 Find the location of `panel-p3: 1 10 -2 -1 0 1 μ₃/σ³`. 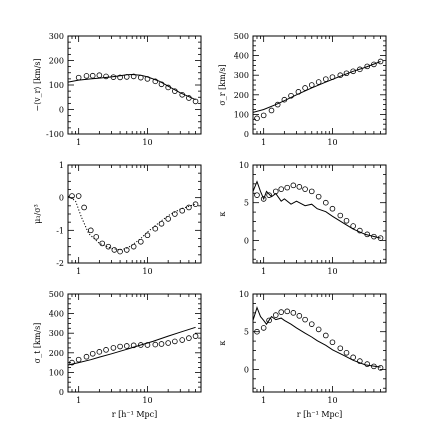

panel-p3: 1 10 -2 -1 0 1 μ₃/σ³ is located at coordinates (117, 218).